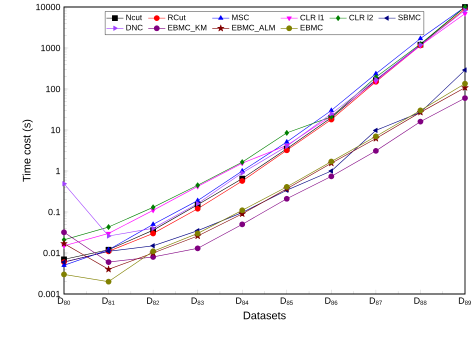 The height and width of the screenshot is (341, 474). Describe the element at coordinates (198, 301) in the screenshot. I see `x-tick-label: D$_{83}$` at that location.